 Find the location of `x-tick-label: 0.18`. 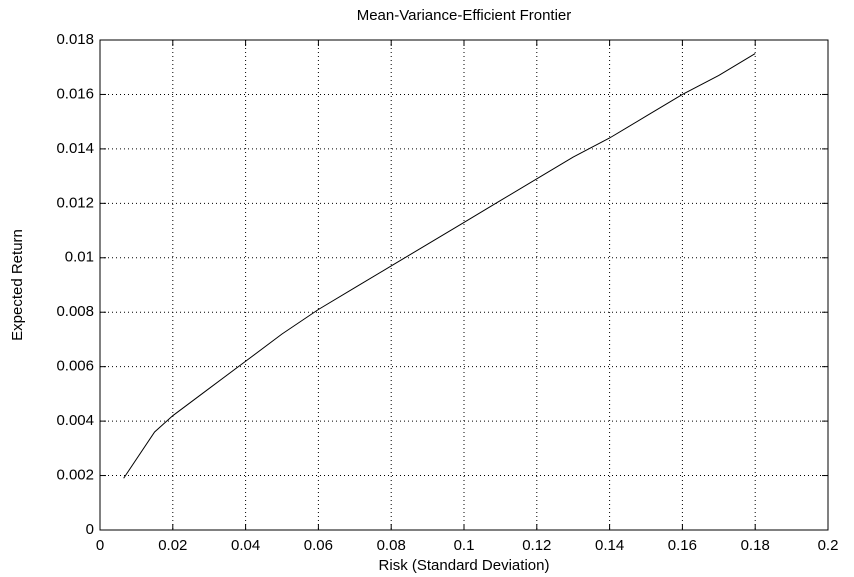

x-tick-label: 0.18 is located at coordinates (755, 545).